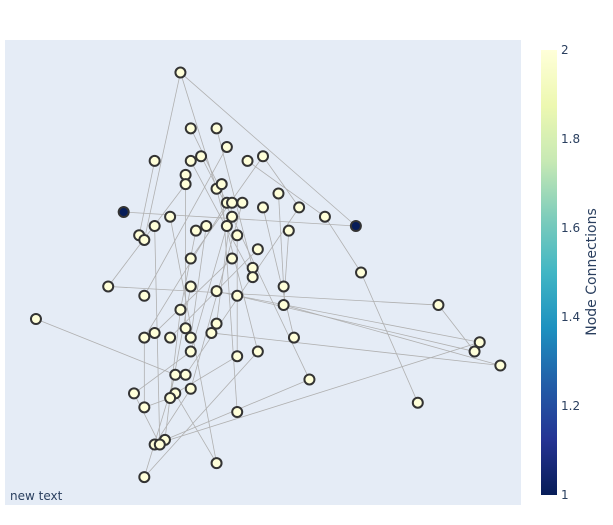 This screenshot has width=613, height=525. I want to click on colorbar-ticks: 1 1.2 1.4 1.6 1.8 2, so click(570, 272).